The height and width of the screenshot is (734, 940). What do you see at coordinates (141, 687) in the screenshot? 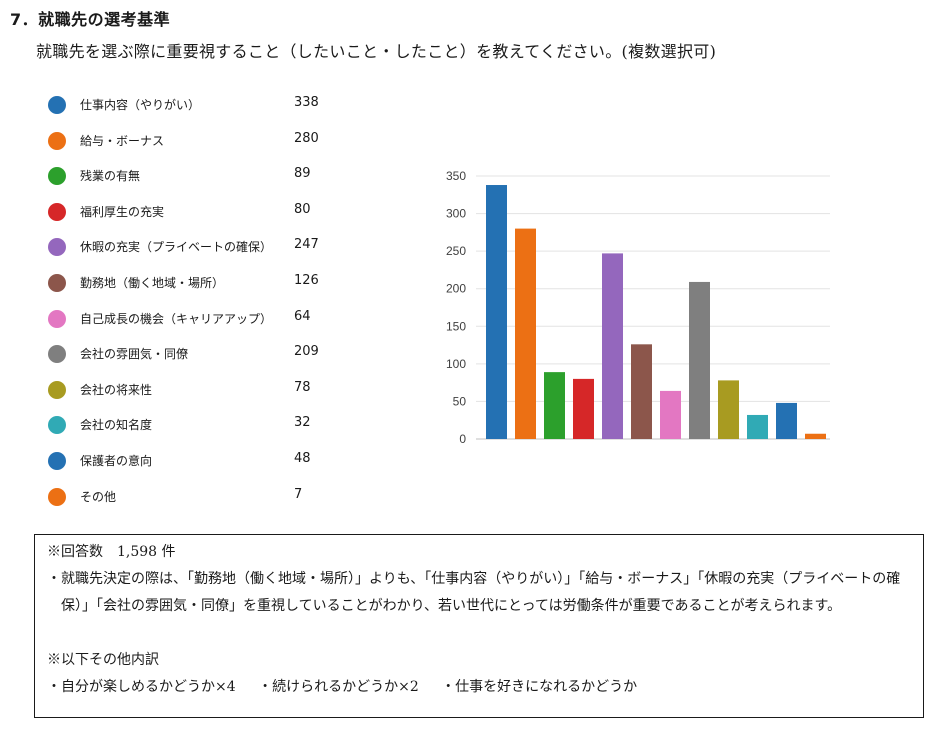
I see `other-item: ・自分が楽しめるかどうか×4` at bounding box center [141, 687].